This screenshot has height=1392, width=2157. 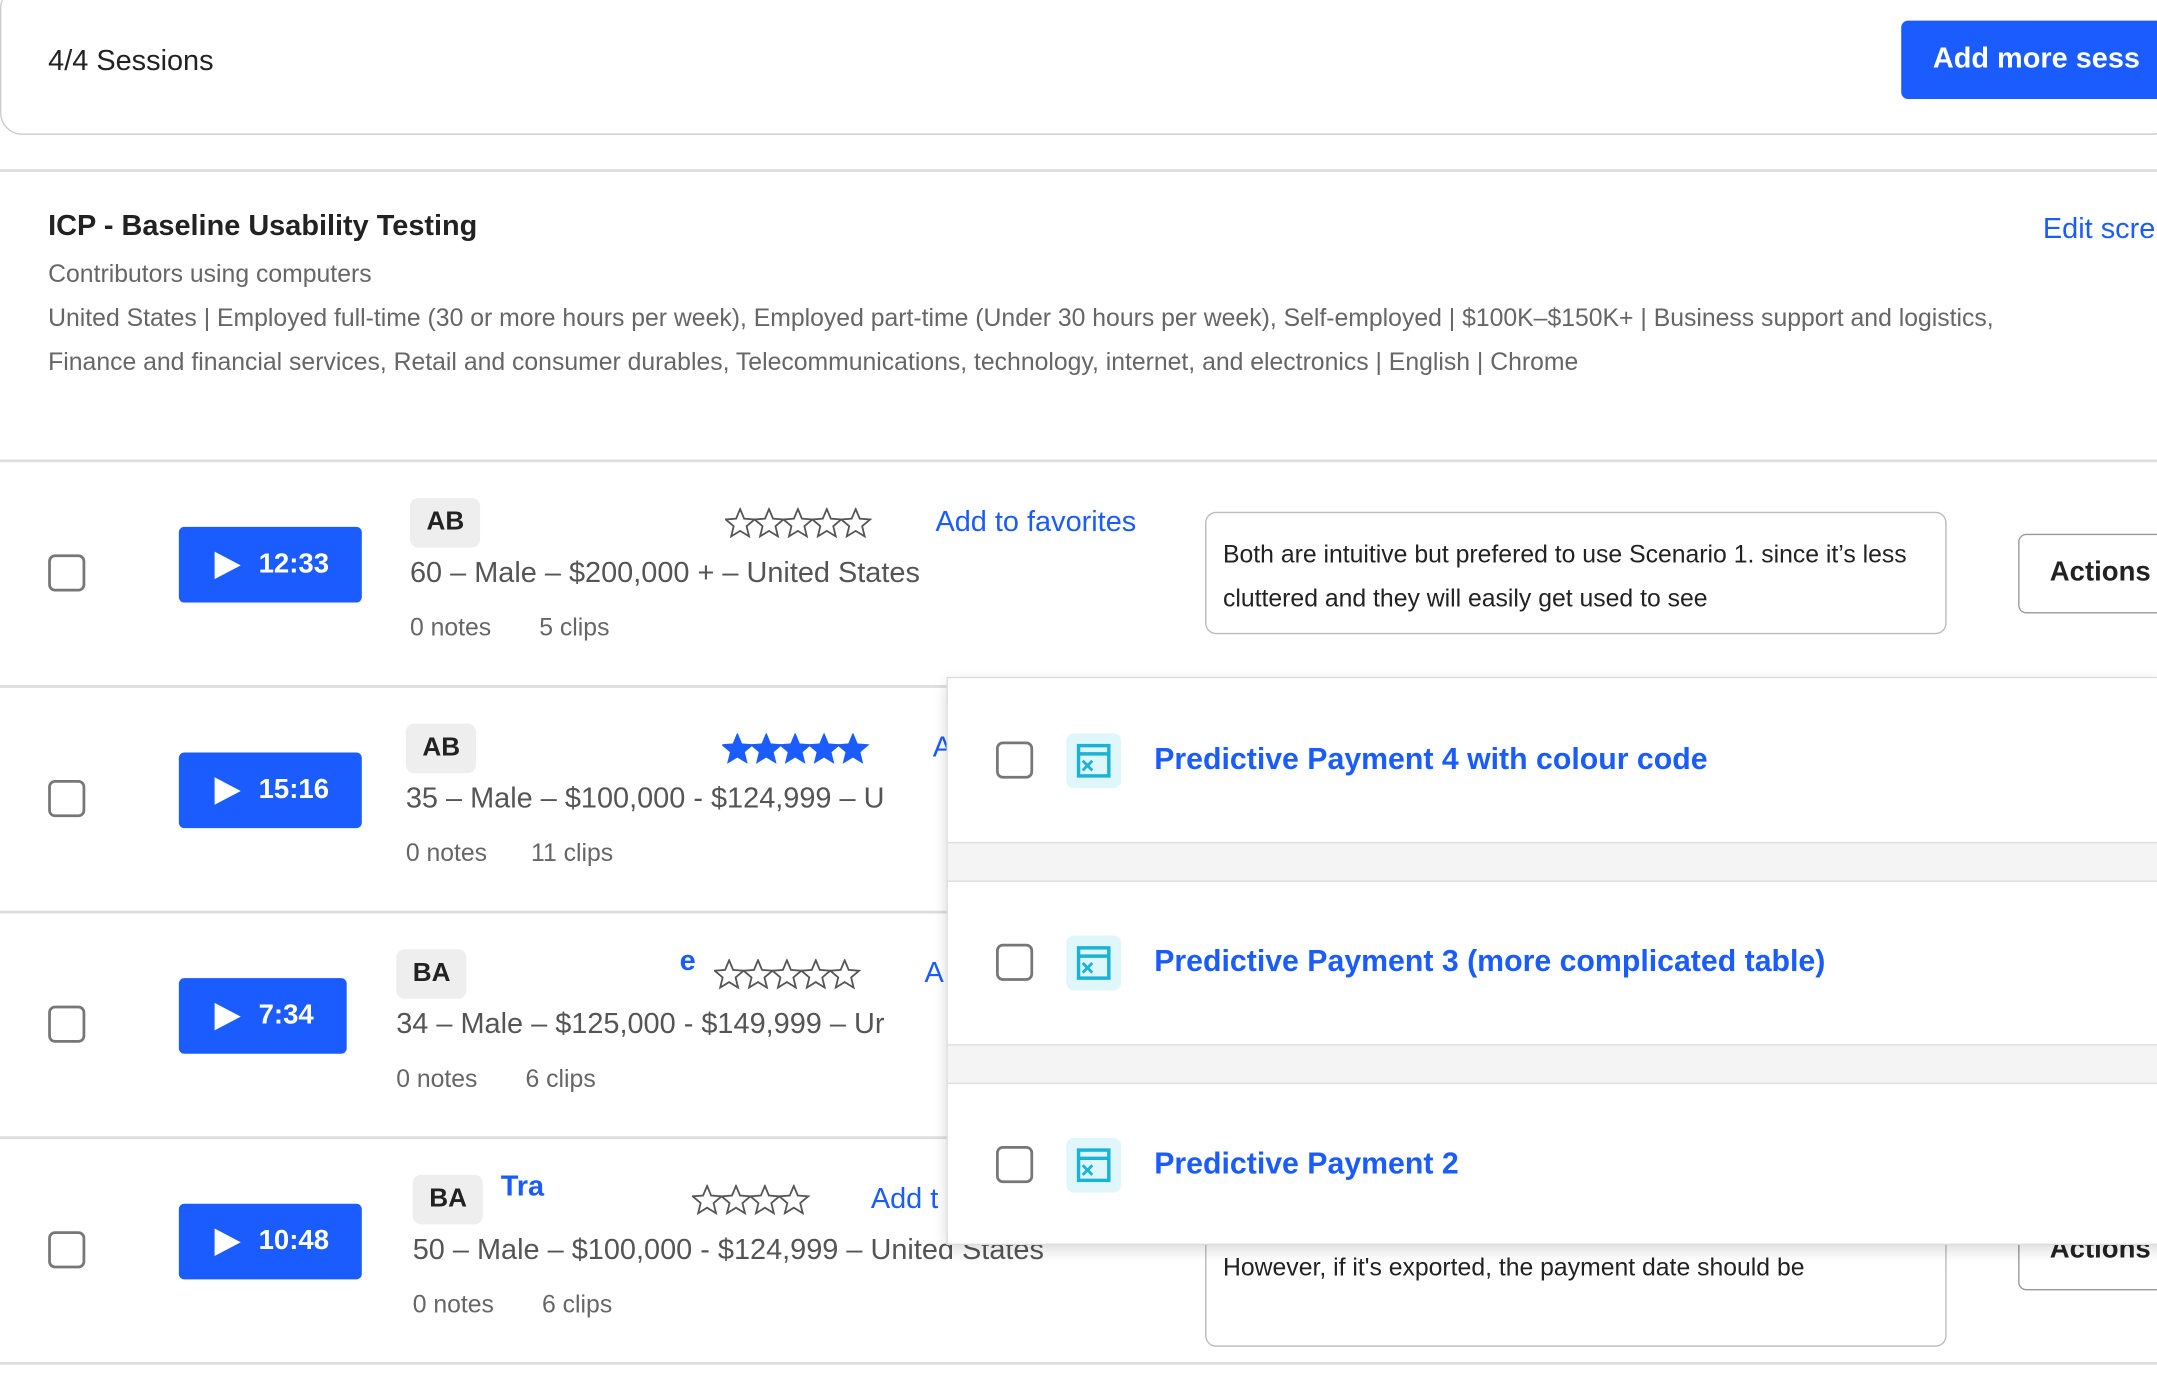 What do you see at coordinates (131, 61) in the screenshot?
I see `sessions-count: 4/4 Sessions` at bounding box center [131, 61].